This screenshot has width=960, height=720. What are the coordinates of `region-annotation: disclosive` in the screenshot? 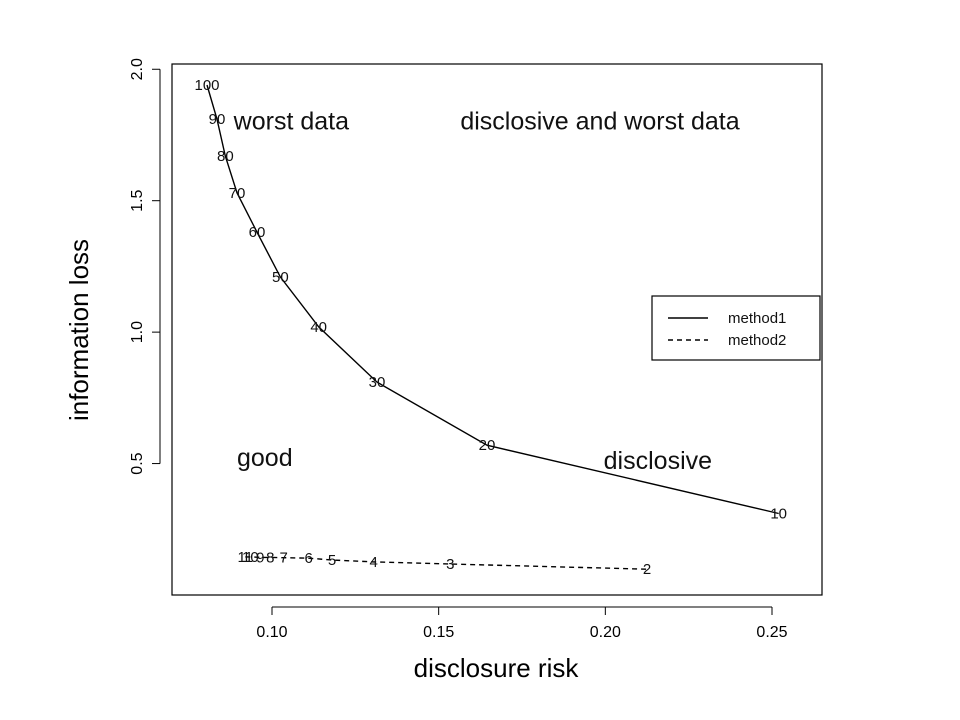 It's located at (658, 461).